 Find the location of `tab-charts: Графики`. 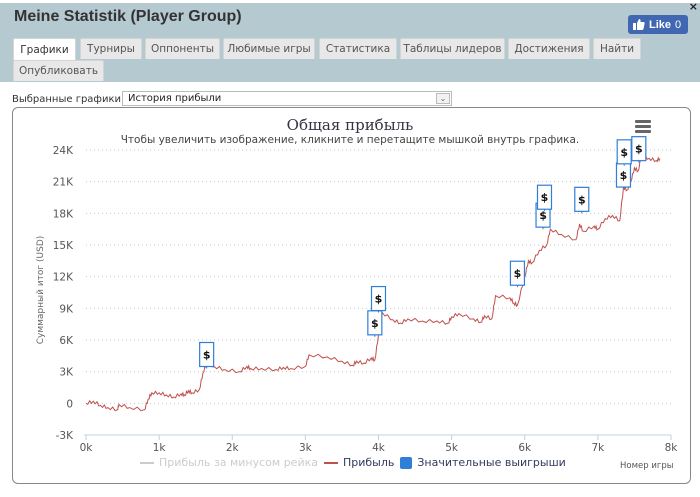

tab-charts: Графики is located at coordinates (44, 49).